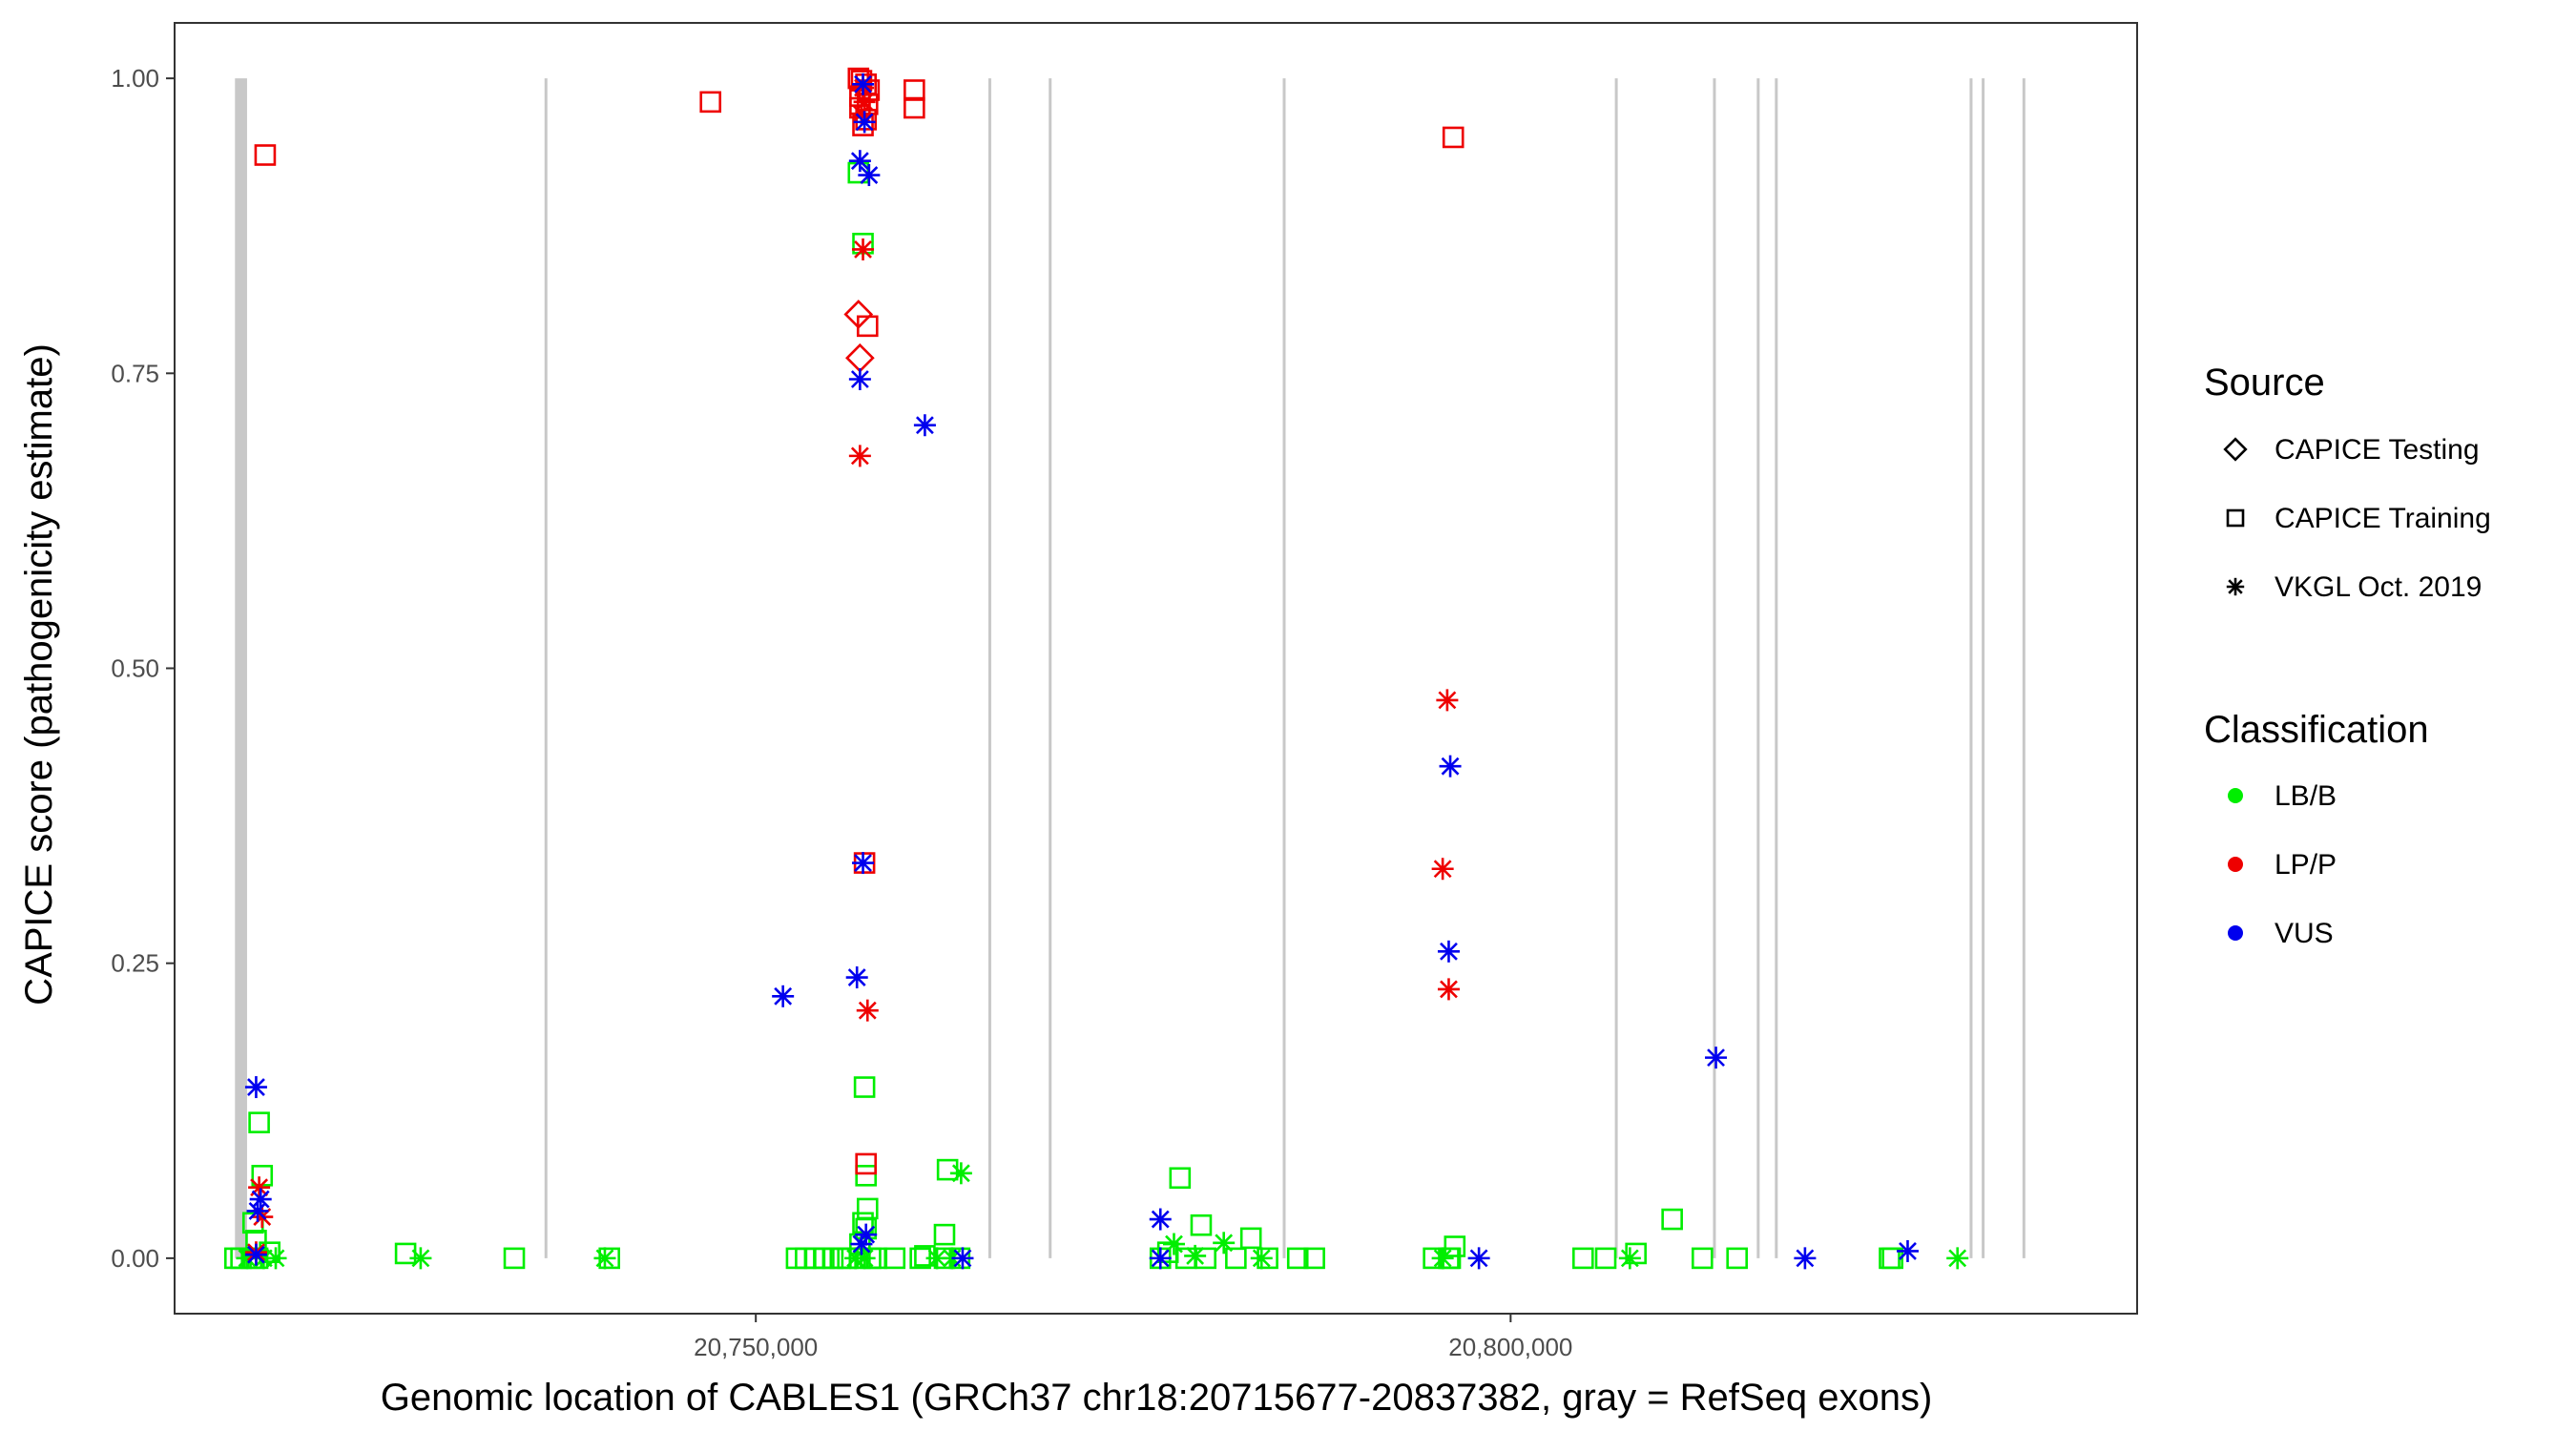 This screenshot has height=1431, width=2576. Describe the element at coordinates (2306, 865) in the screenshot. I see `legend-label: LP/P` at that location.